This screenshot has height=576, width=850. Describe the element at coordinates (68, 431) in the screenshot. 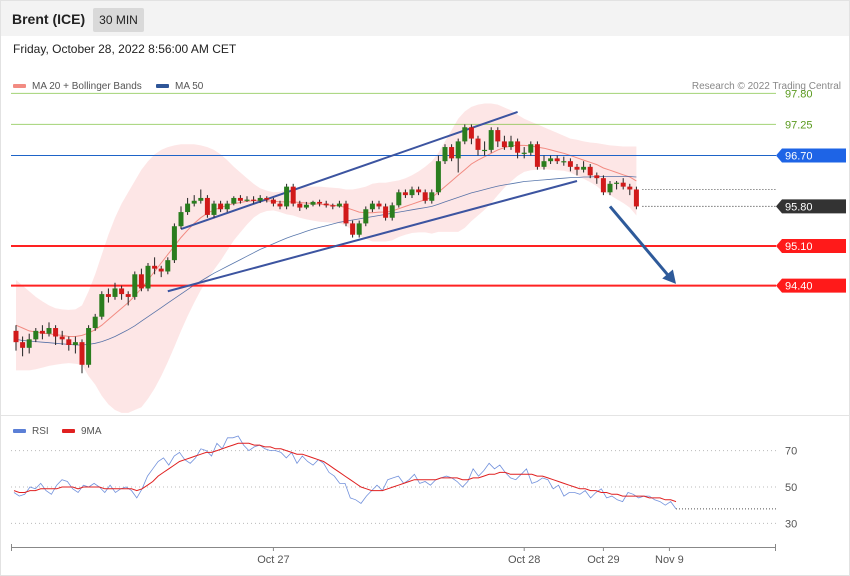

I see `ma9-swatch` at that location.